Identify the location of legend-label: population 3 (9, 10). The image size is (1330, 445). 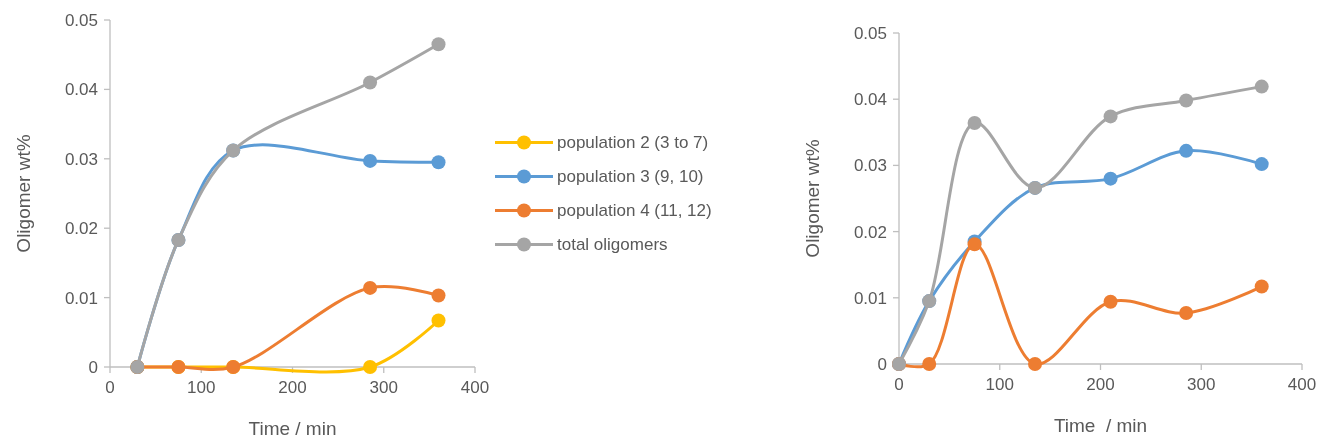
(630, 177).